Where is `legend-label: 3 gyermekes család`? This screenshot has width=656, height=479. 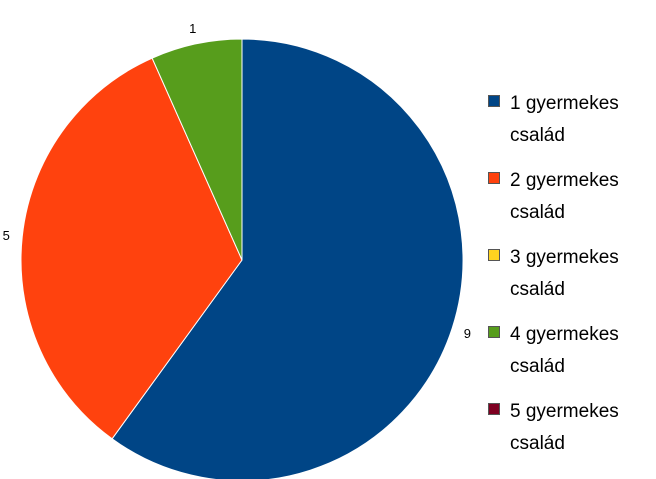
legend-label: 3 gyermekes család is located at coordinates (564, 273).